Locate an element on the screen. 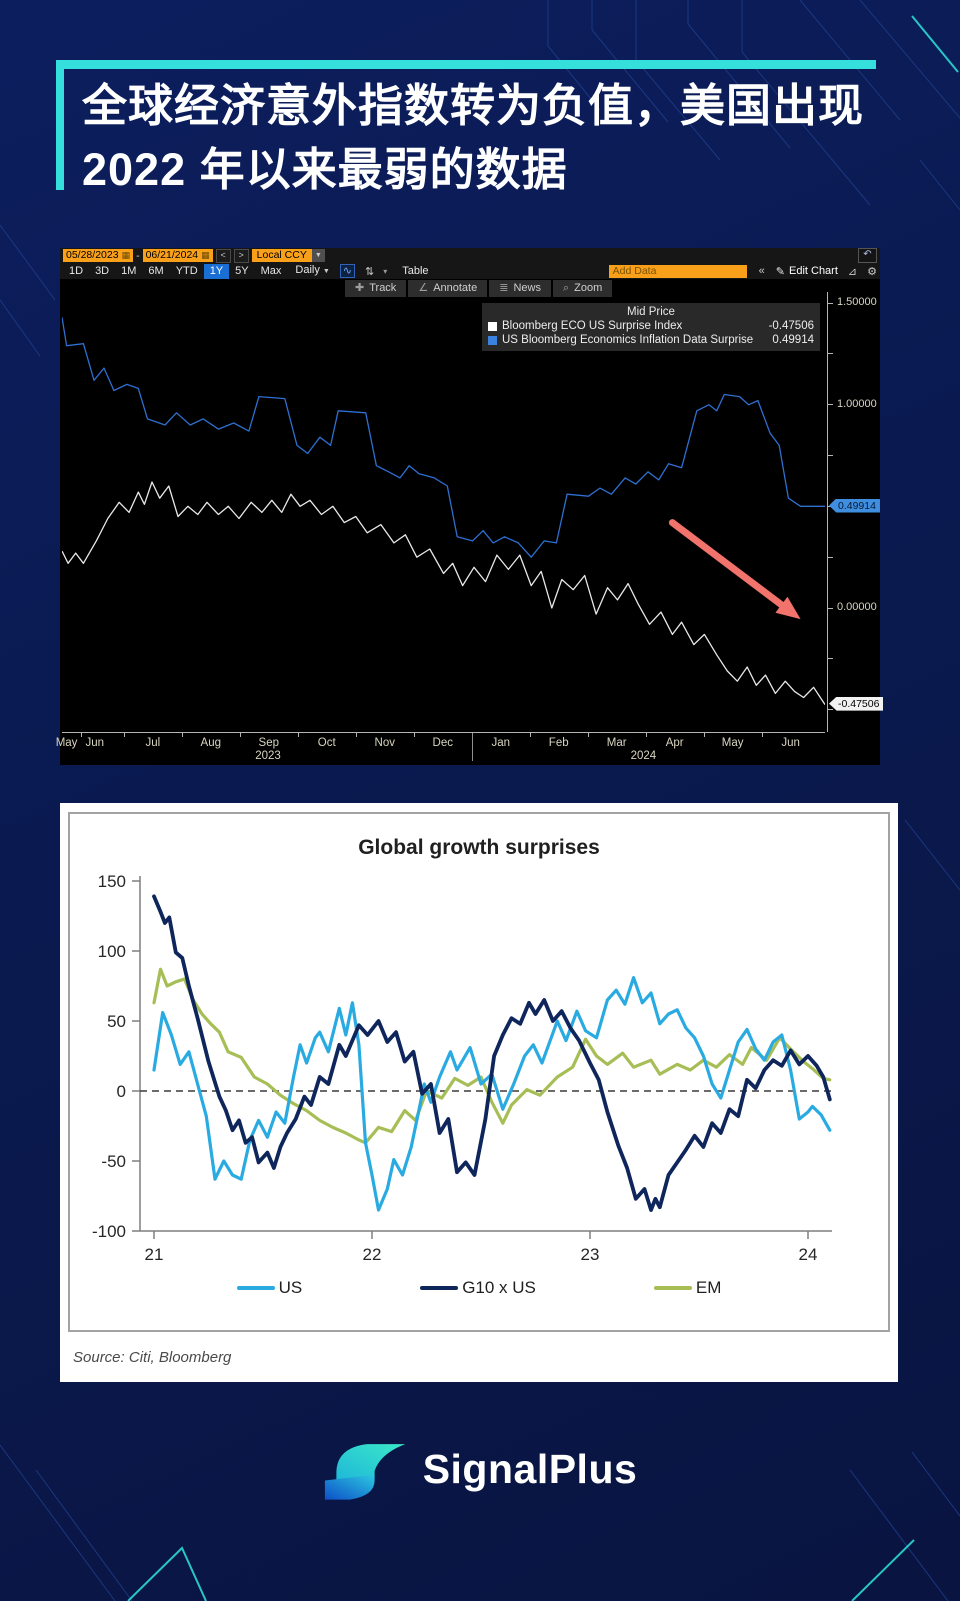 The image size is (960, 1601). legend-label: G10 x US is located at coordinates (499, 1287).